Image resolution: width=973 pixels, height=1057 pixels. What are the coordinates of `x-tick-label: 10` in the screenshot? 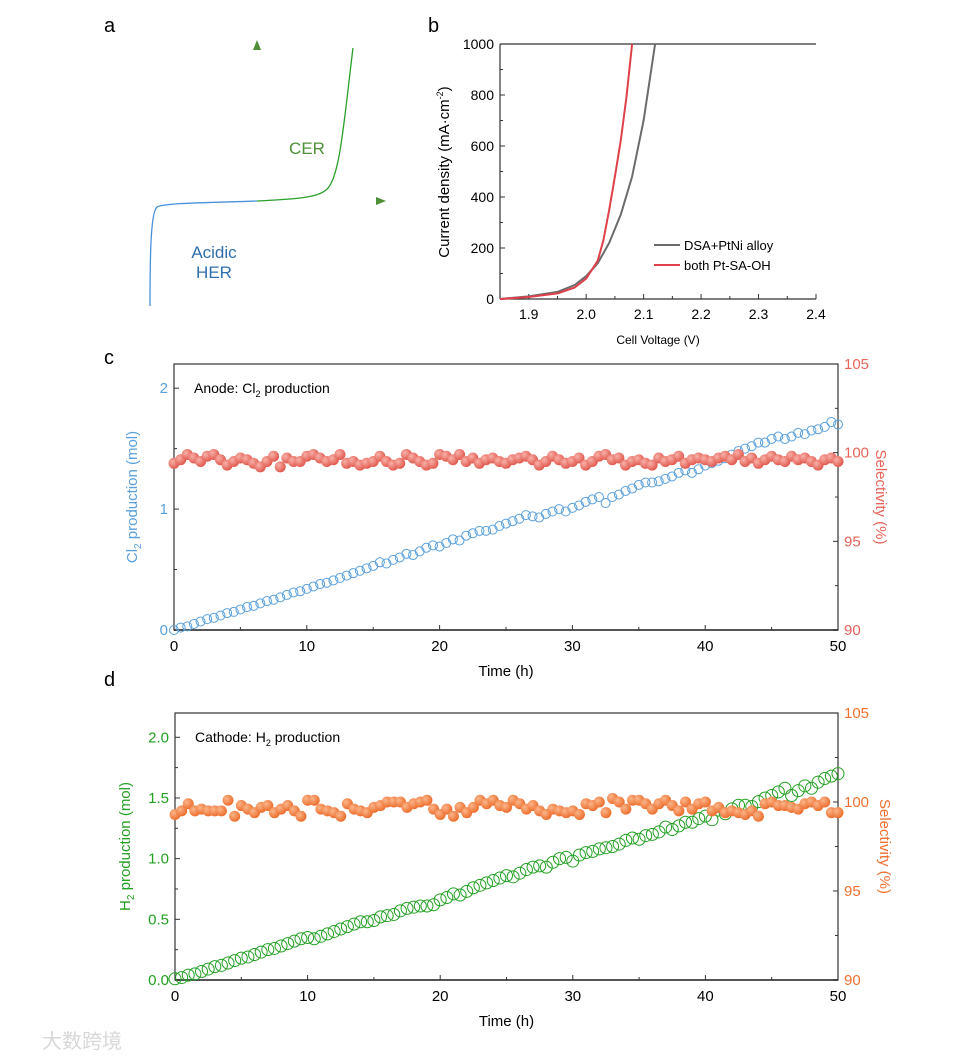 It's located at (306, 646).